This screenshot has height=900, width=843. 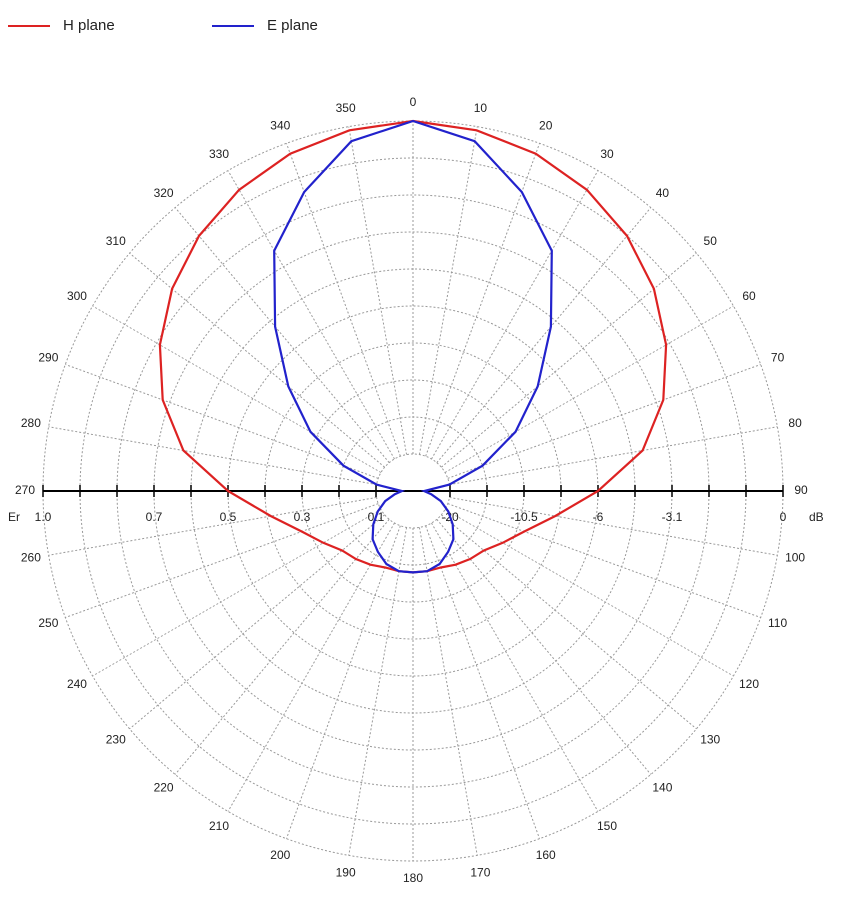 What do you see at coordinates (48, 357) in the screenshot?
I see `angle-label: 290` at bounding box center [48, 357].